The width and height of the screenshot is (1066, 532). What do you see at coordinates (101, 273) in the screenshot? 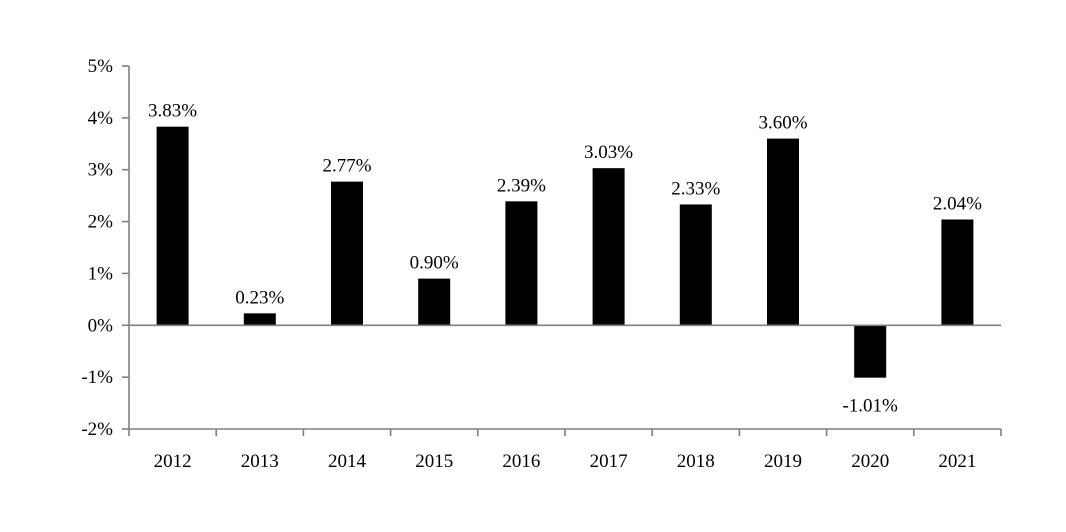
I see `y-tick-label: 1%` at bounding box center [101, 273].